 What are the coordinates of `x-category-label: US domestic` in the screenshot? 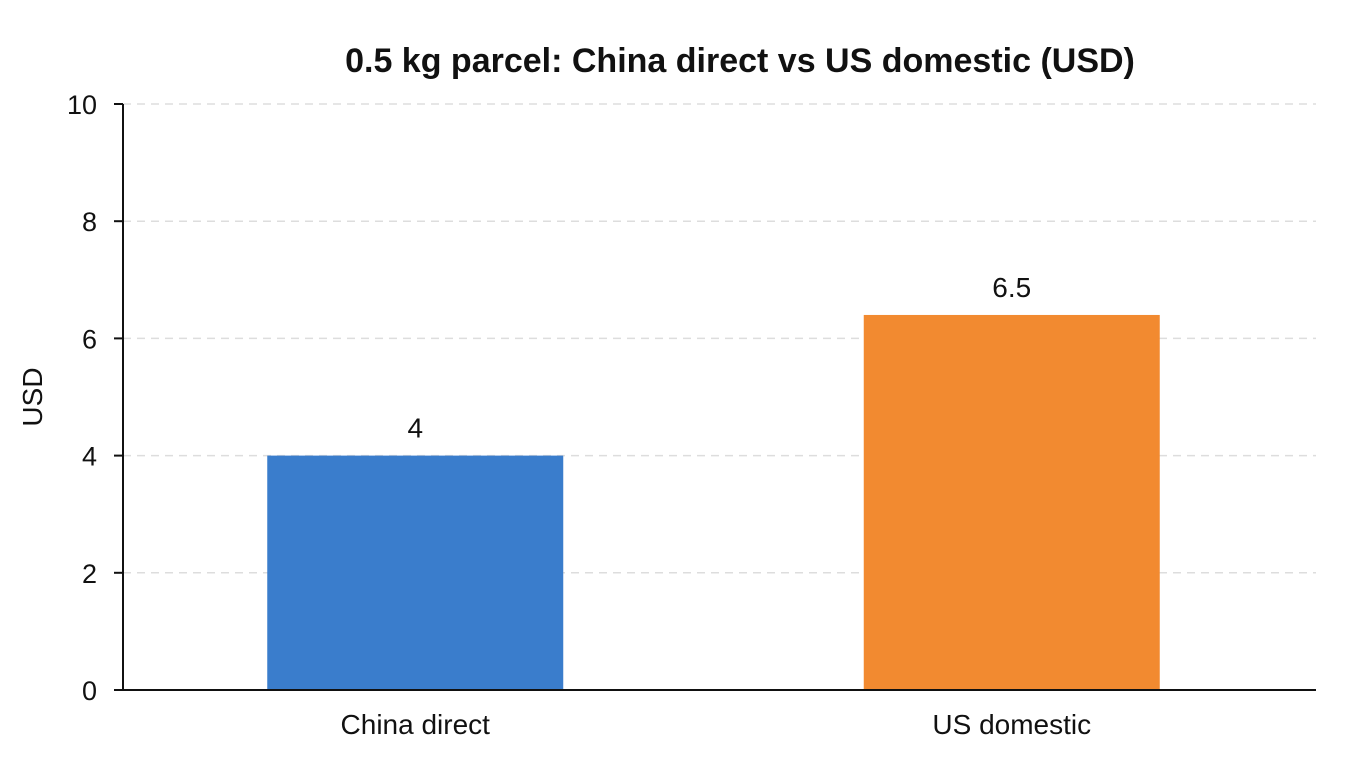 It's located at (1011, 724).